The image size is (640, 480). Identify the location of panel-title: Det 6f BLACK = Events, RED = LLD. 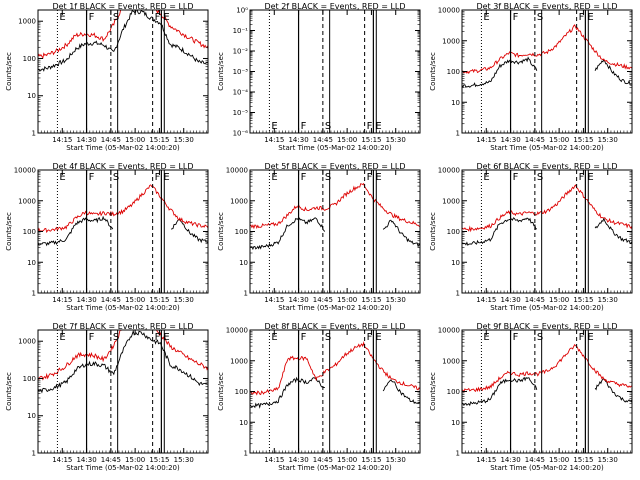
(546, 166).